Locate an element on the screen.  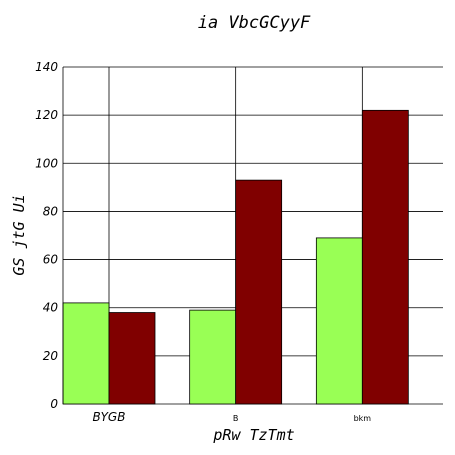
y-tick-label: 120 is located at coordinates (46, 115).